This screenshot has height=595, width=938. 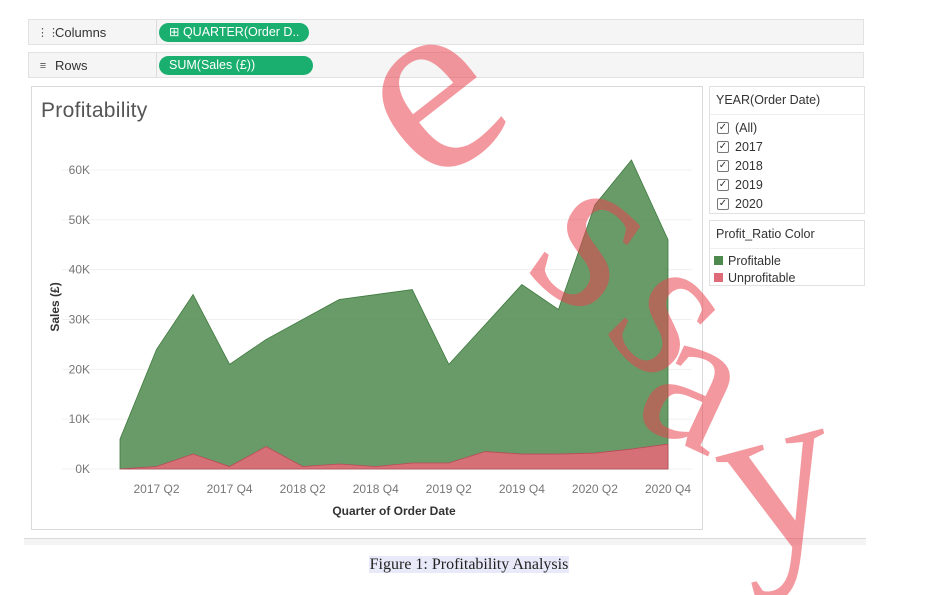 What do you see at coordinates (787, 203) in the screenshot?
I see `filter-item-2020: ✓ 2020` at bounding box center [787, 203].